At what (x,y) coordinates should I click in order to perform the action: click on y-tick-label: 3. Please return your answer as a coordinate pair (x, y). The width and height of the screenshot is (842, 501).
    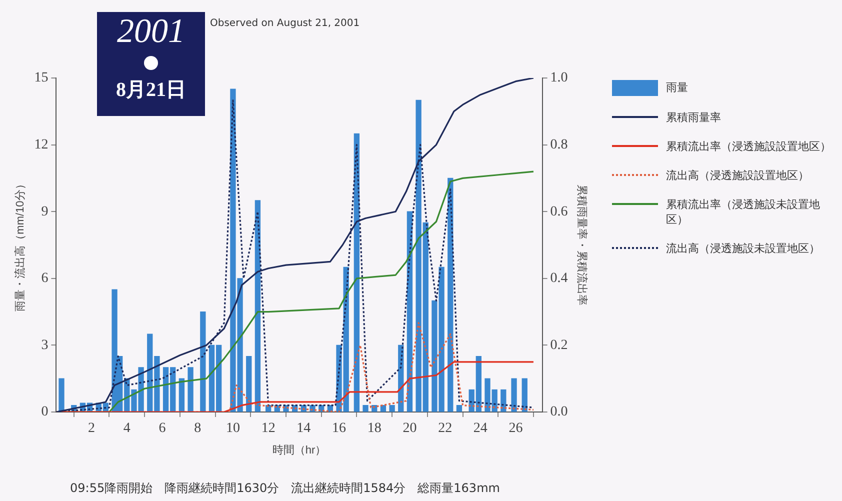
    Looking at the image, I should click on (44, 345).